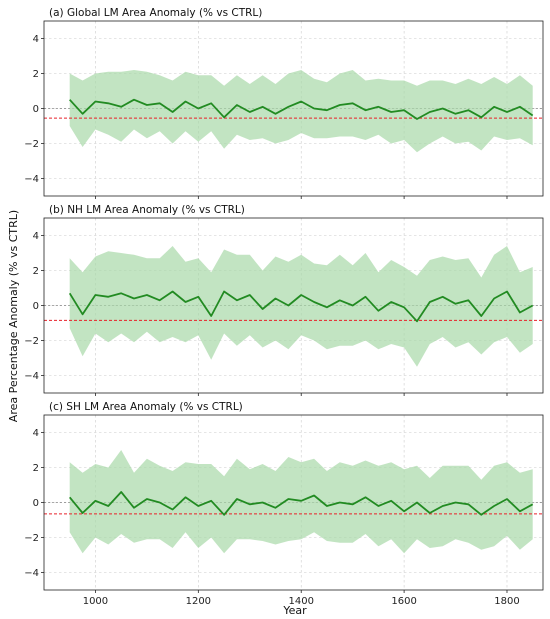  I want to click on x-axis-label: Year, so click(294, 610).